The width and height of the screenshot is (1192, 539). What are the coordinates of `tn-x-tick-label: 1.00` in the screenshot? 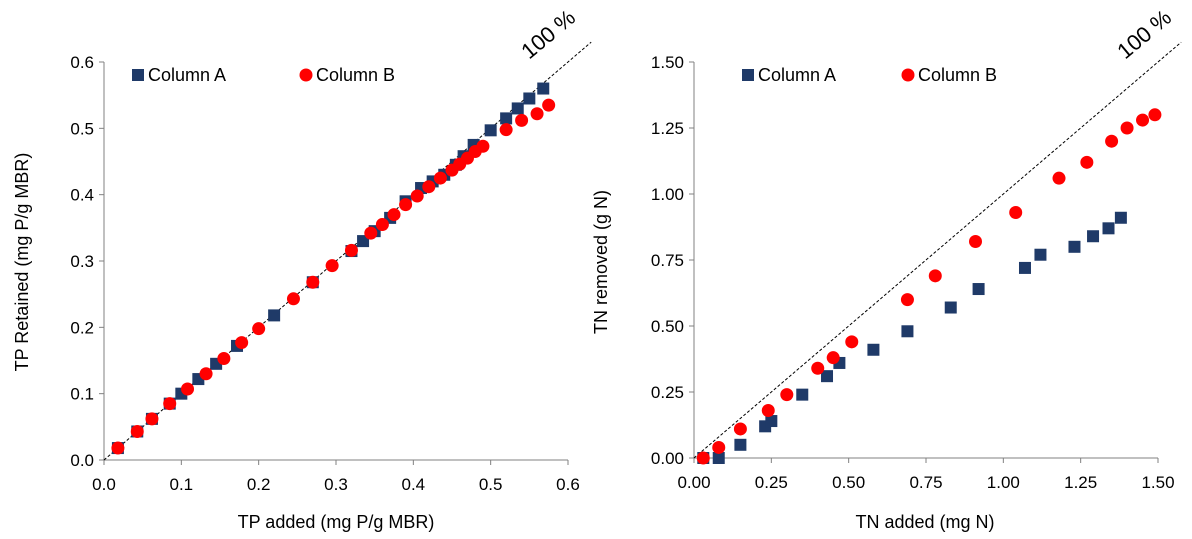 It's located at (1003, 482).